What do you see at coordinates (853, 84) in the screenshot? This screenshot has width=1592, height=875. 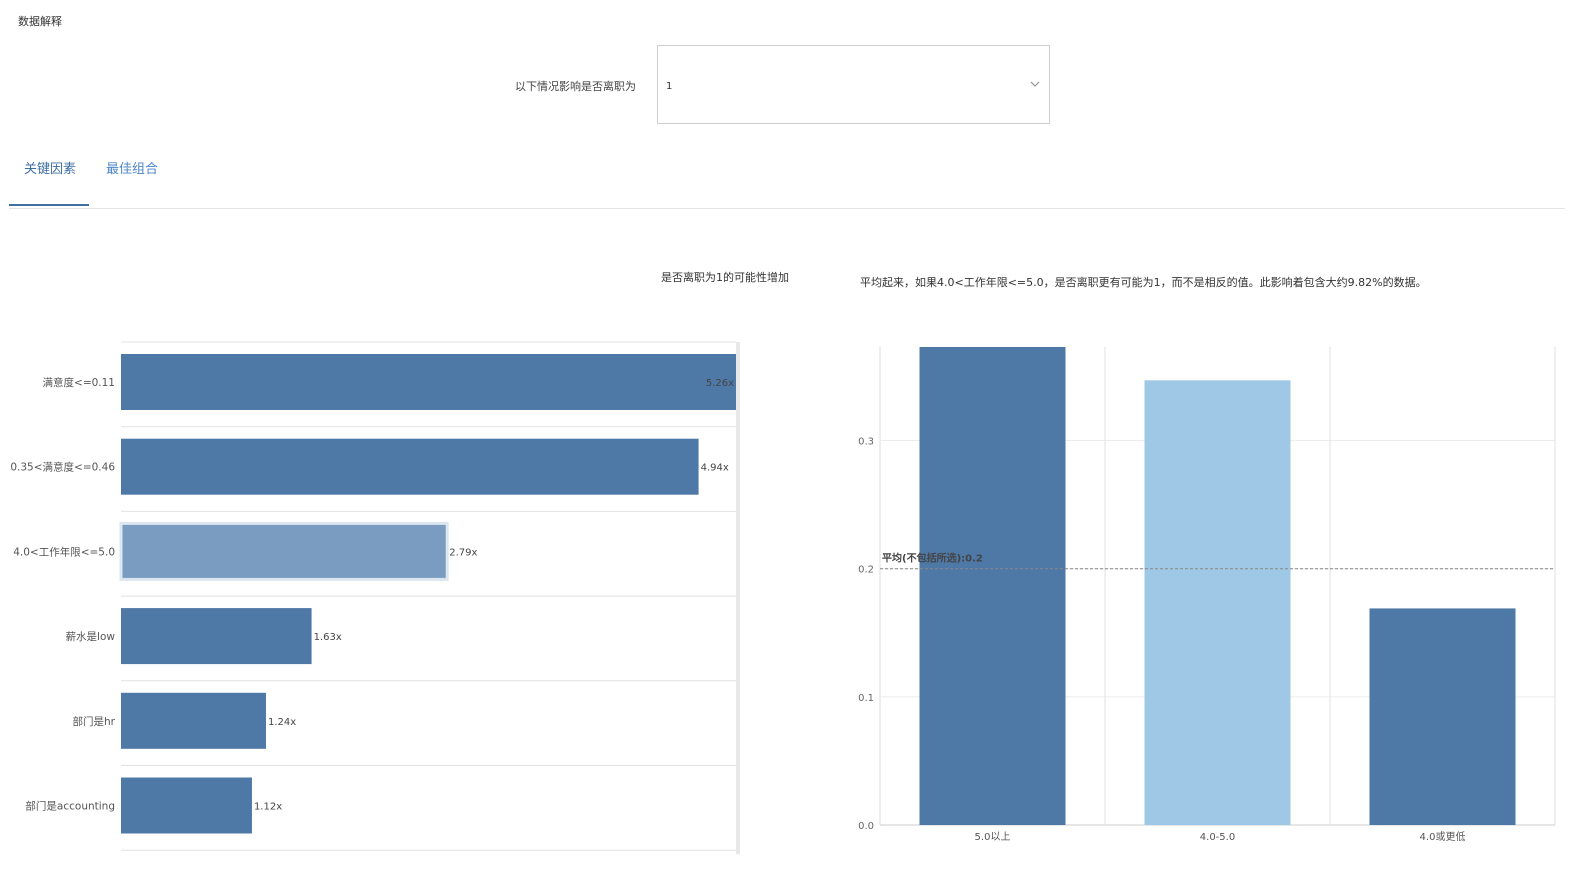 I see `target-value-dropdown: 1` at bounding box center [853, 84].